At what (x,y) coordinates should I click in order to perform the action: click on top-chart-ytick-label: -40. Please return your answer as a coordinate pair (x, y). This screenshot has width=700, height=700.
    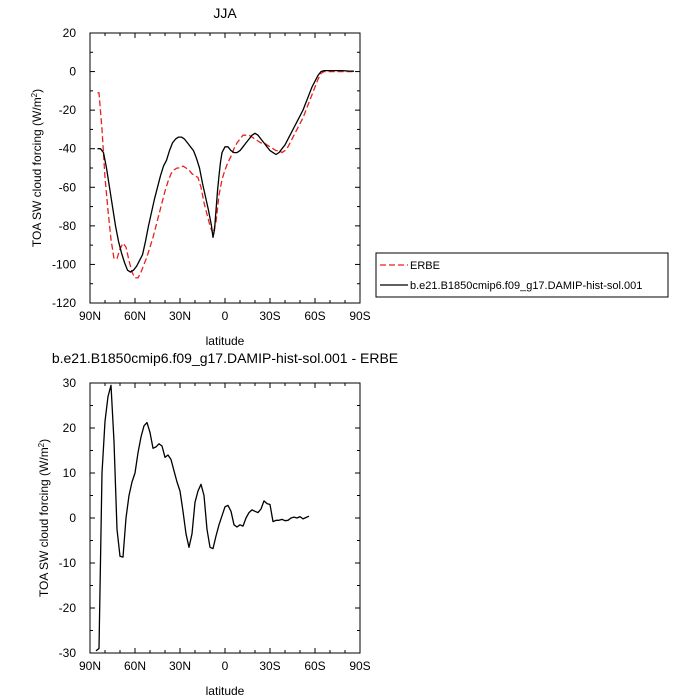
    Looking at the image, I should click on (68, 149).